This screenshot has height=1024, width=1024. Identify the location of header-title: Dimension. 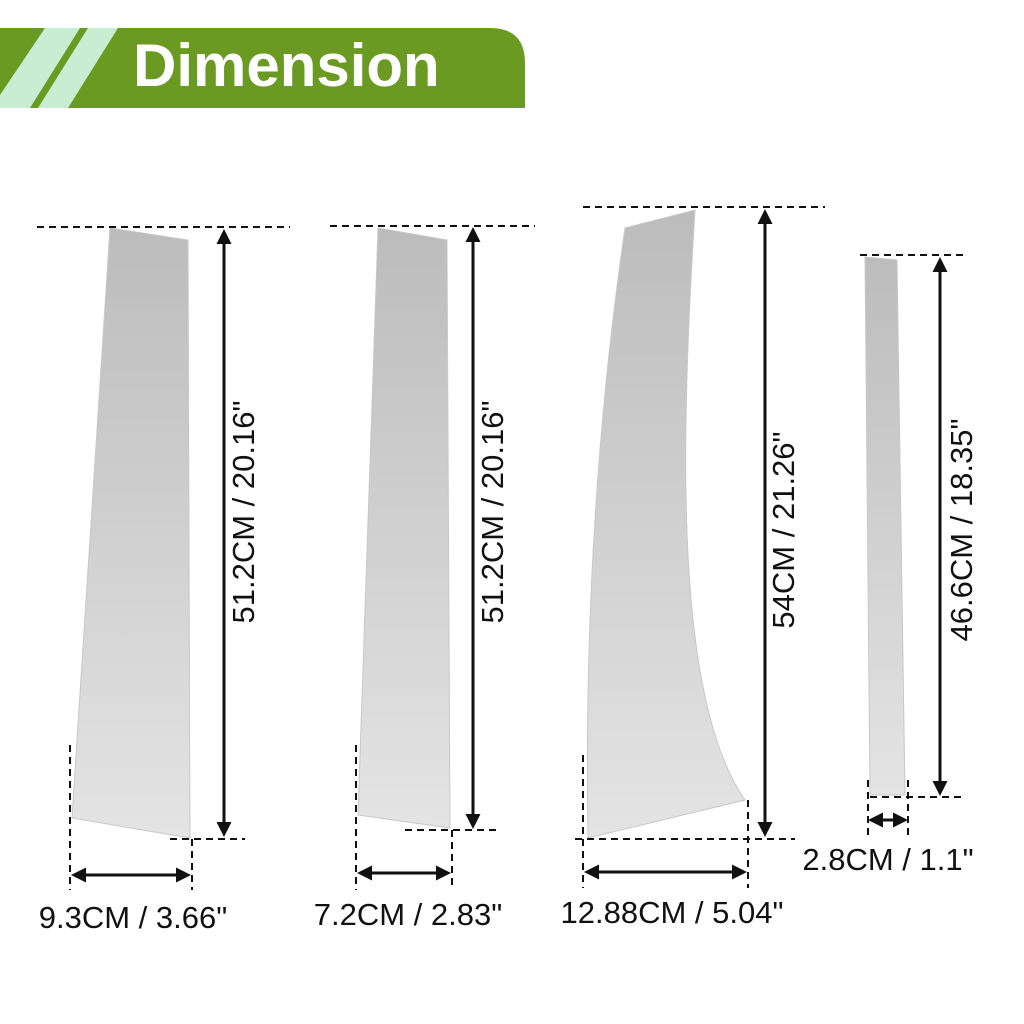
(286, 65).